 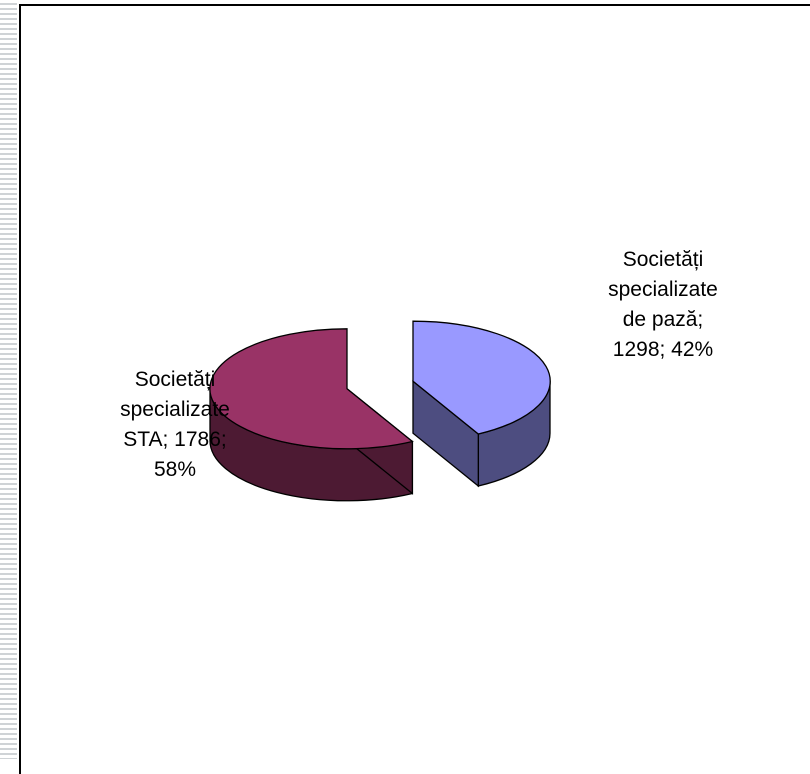 What do you see at coordinates (175, 425) in the screenshot?
I see `data-label-sta: Societăți specializate STA; 1786; 58%` at bounding box center [175, 425].